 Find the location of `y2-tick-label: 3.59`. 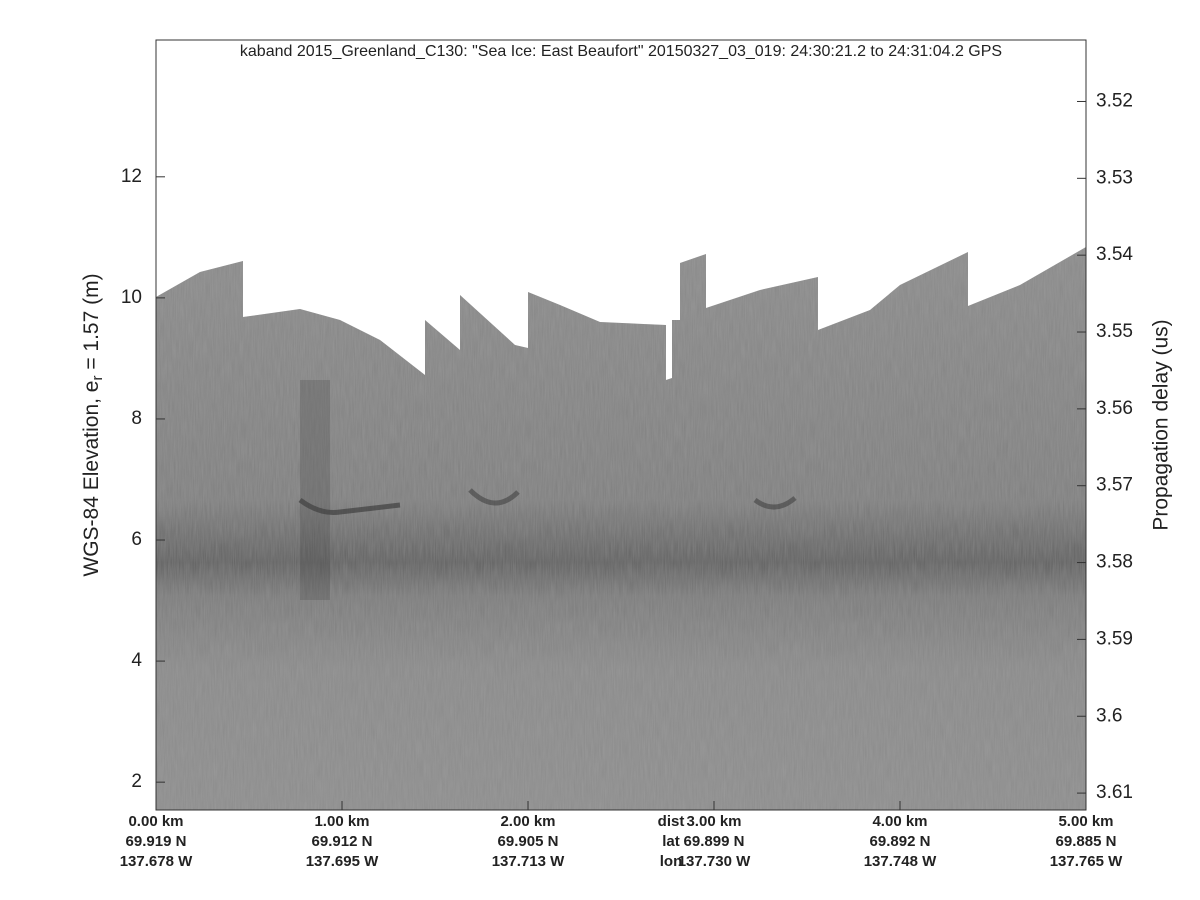

y2-tick-label: 3.59 is located at coordinates (1114, 638).